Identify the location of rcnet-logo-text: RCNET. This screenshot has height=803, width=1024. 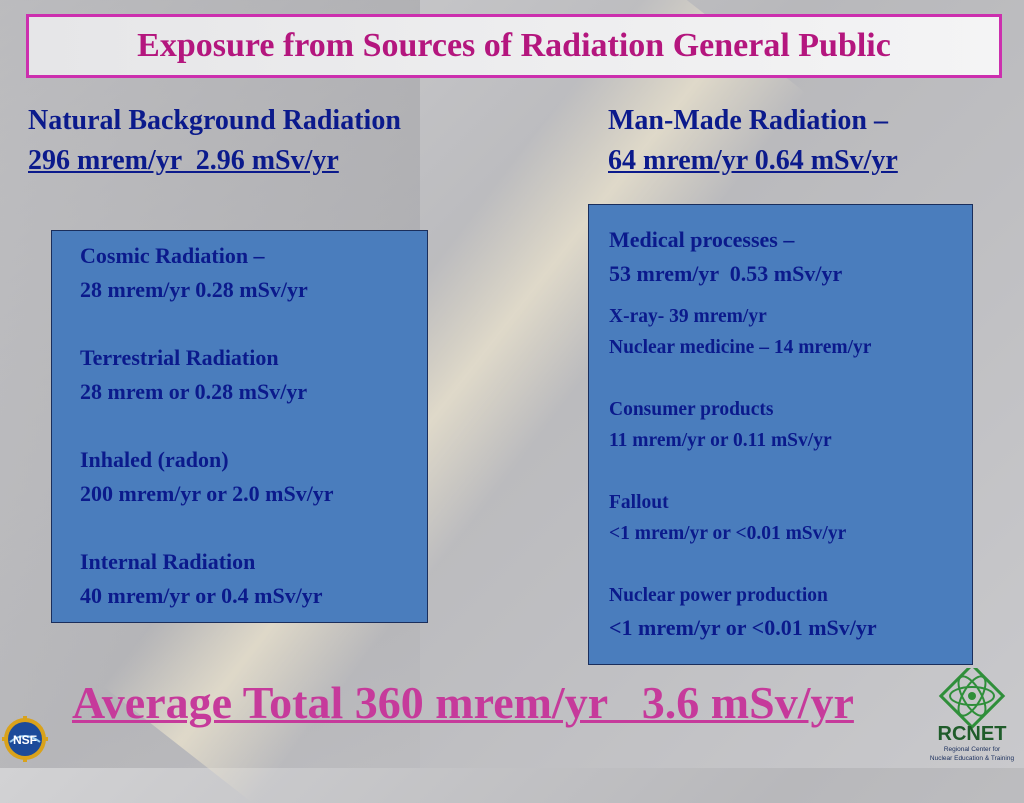
(972, 734).